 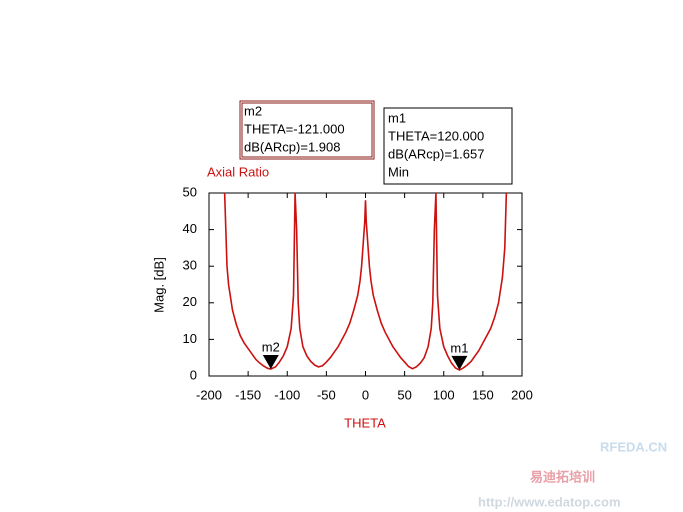 What do you see at coordinates (193, 374) in the screenshot?
I see `y-tick-label: 0` at bounding box center [193, 374].